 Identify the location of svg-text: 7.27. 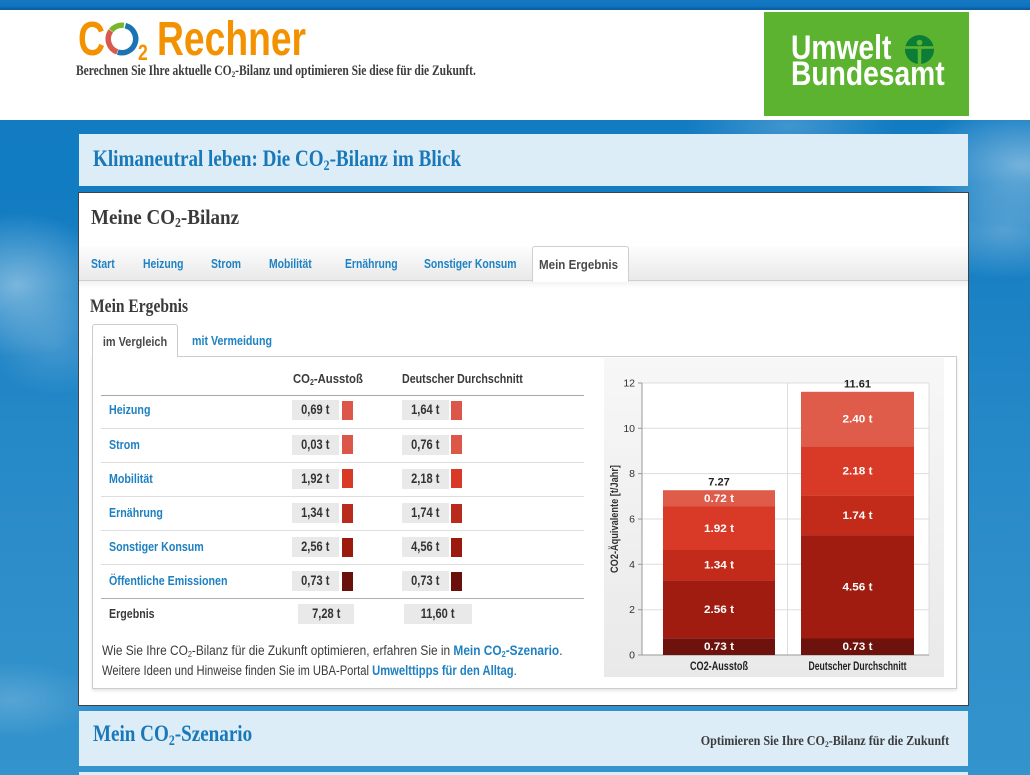
(718, 483).